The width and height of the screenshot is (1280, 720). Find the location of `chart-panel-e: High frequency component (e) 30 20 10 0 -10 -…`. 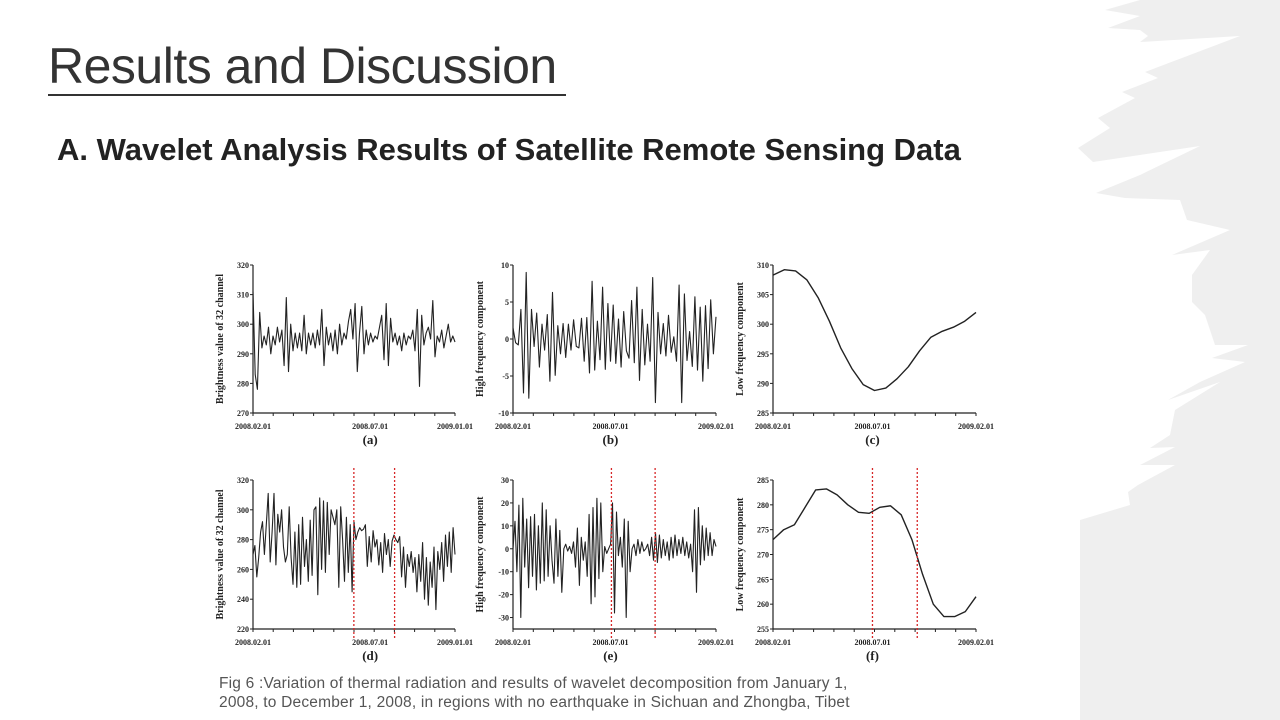

chart-panel-e: High frequency component (e) 30 20 10 0 -10 -… is located at coordinates (604, 565).